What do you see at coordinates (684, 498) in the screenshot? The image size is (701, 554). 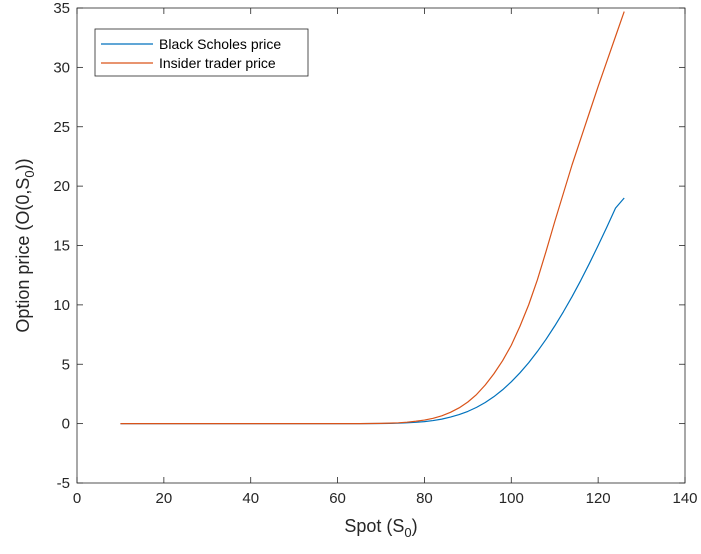 I see `x-tick-label-140: 140` at bounding box center [684, 498].